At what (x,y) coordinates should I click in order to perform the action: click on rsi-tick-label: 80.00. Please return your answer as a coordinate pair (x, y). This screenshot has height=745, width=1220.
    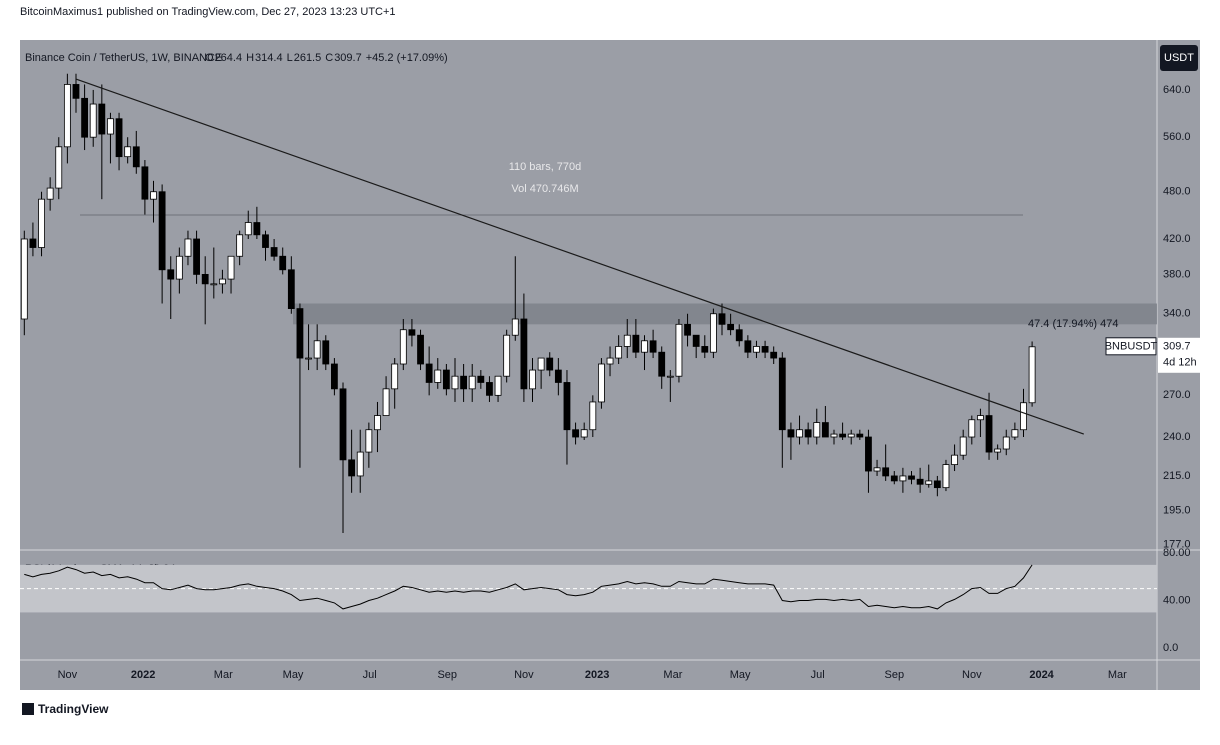
    Looking at the image, I should click on (1177, 553).